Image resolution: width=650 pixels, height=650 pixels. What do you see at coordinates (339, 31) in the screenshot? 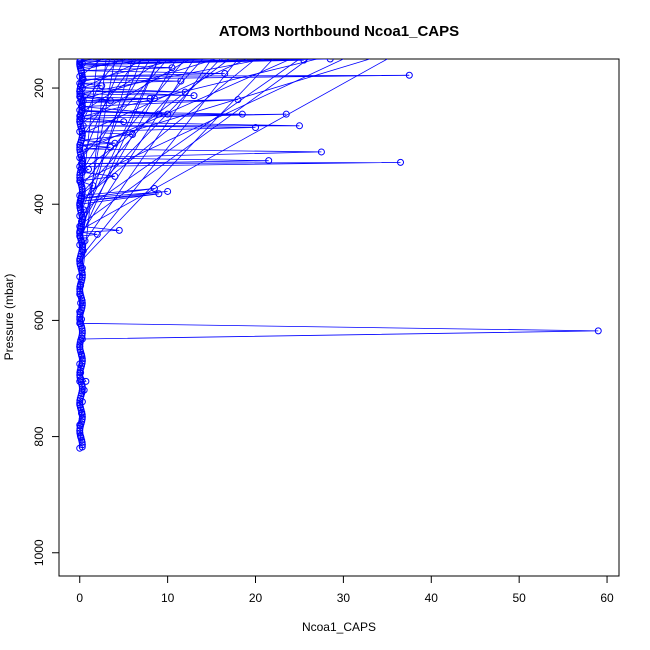
I see `chart-title: ATOM3 Northbound Ncoa1_CAPS` at bounding box center [339, 31].